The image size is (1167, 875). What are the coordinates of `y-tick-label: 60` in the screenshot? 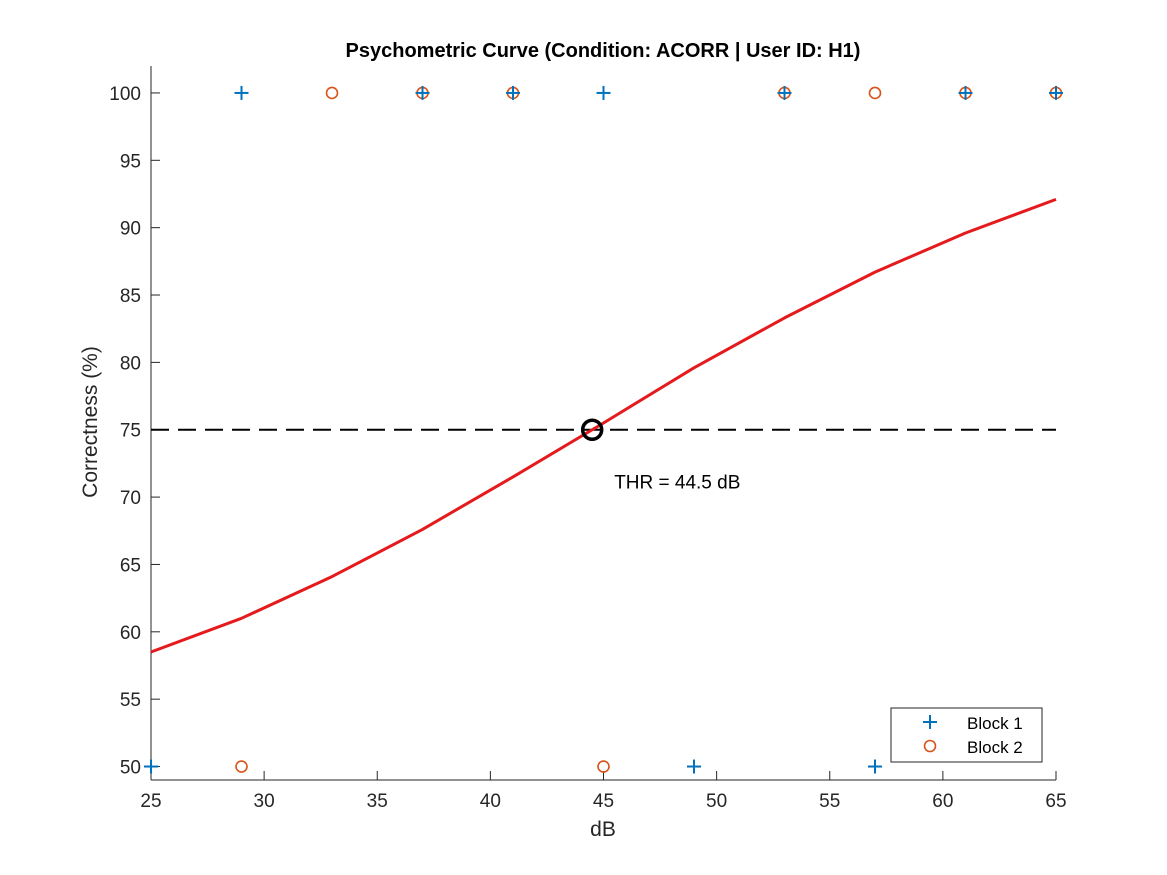 It's located at (130, 633).